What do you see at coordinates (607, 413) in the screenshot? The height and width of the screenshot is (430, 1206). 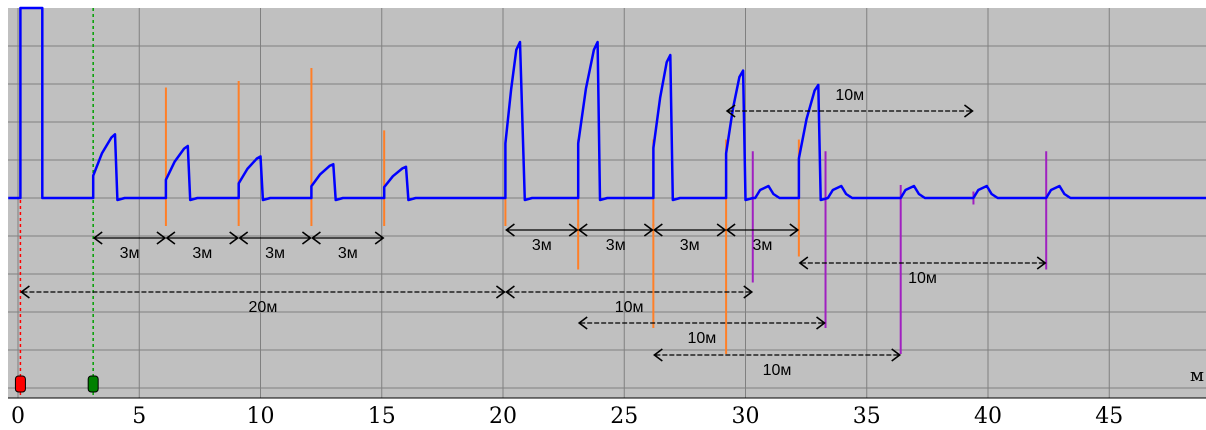 I see `x-axis: 0 5 10 15 20 25 30 35 40 45` at bounding box center [607, 413].